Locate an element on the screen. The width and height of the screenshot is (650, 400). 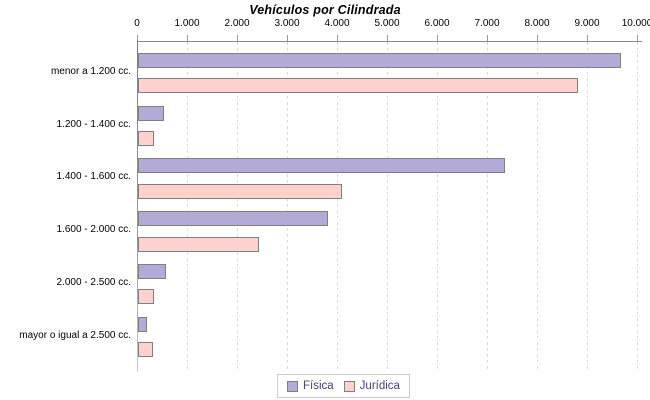
y-axis-line is located at coordinates (137, 206).